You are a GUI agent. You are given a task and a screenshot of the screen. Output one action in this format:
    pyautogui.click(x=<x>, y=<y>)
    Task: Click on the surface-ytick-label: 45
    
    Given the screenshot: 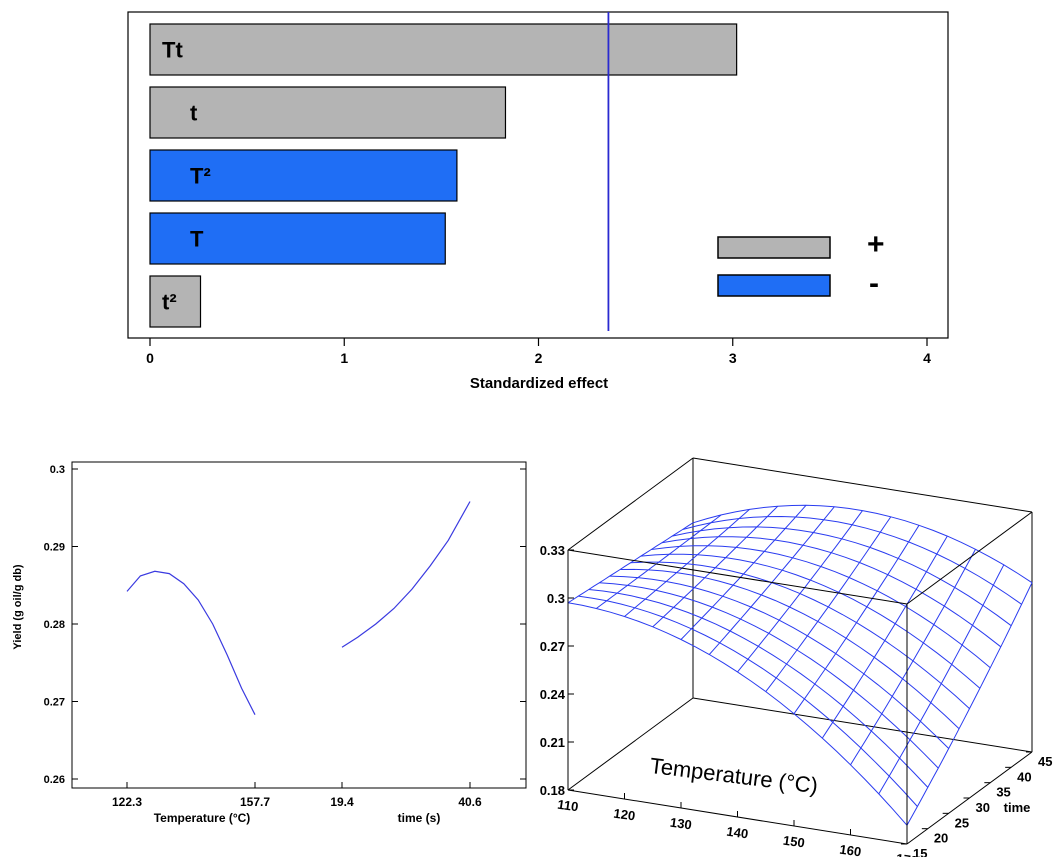 What is the action you would take?
    pyautogui.click(x=1045, y=761)
    